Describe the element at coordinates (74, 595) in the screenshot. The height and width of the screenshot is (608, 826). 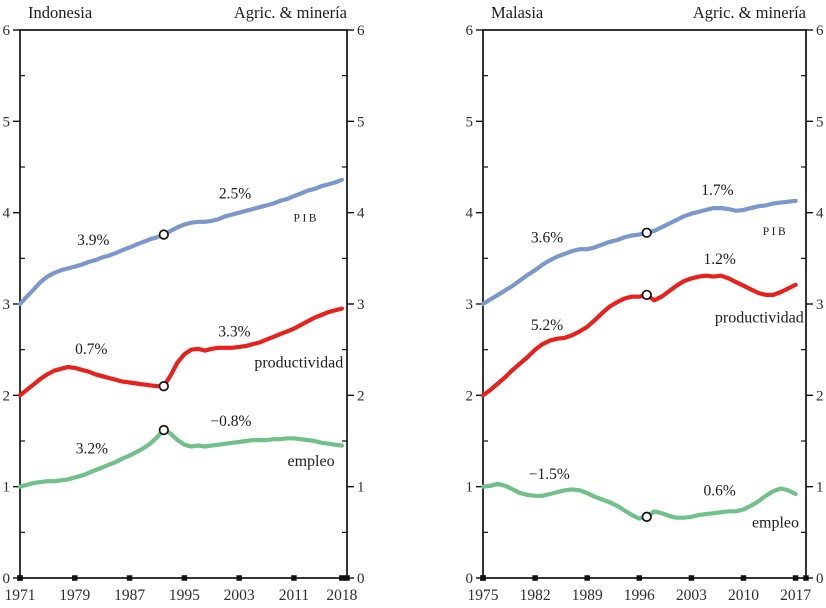
I see `x-axis-label: 1979` at that location.